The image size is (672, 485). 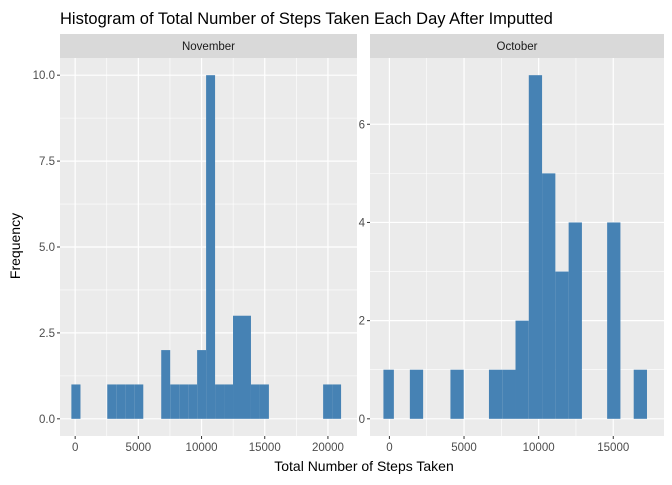 What do you see at coordinates (328, 448) in the screenshot?
I see `x-tick-label: 20000` at bounding box center [328, 448].